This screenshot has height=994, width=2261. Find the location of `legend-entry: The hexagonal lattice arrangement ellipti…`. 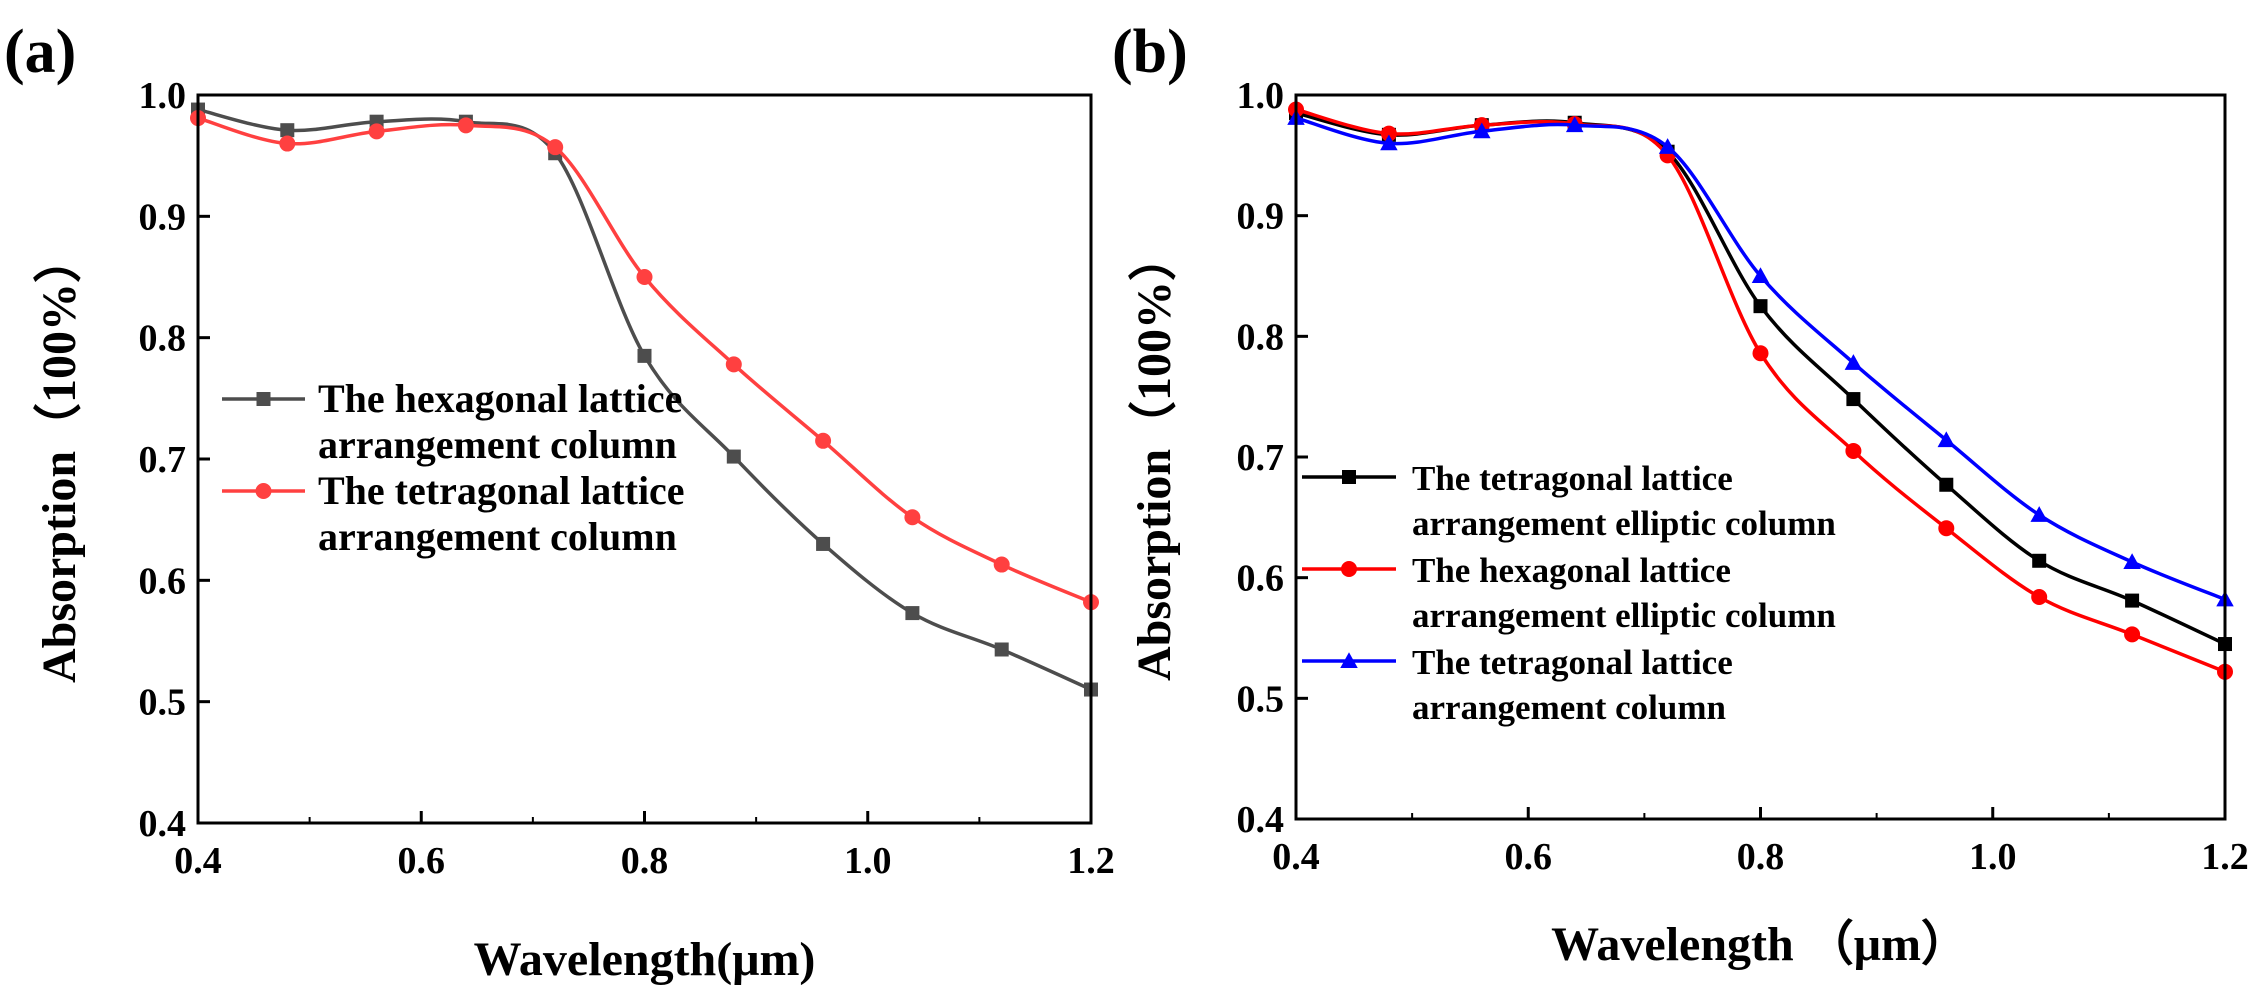

legend-entry: The hexagonal lattice arrangement ellipti… is located at coordinates (1569, 593).